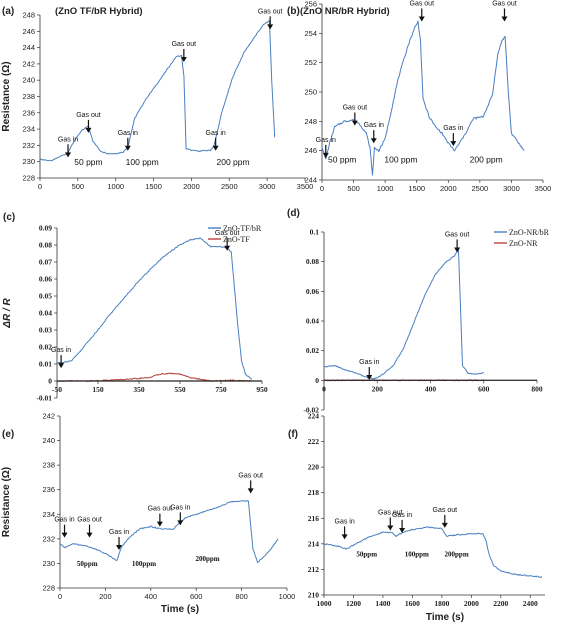 This screenshot has height=624, width=568. I want to click on x-tick-label: 0, so click(322, 188).